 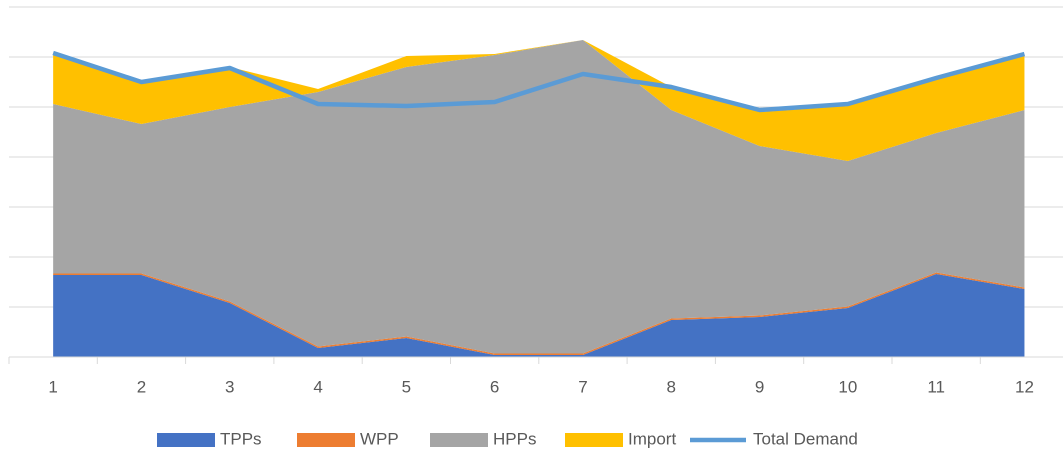 What do you see at coordinates (582, 386) in the screenshot?
I see `x-tick-label: 7` at bounding box center [582, 386].